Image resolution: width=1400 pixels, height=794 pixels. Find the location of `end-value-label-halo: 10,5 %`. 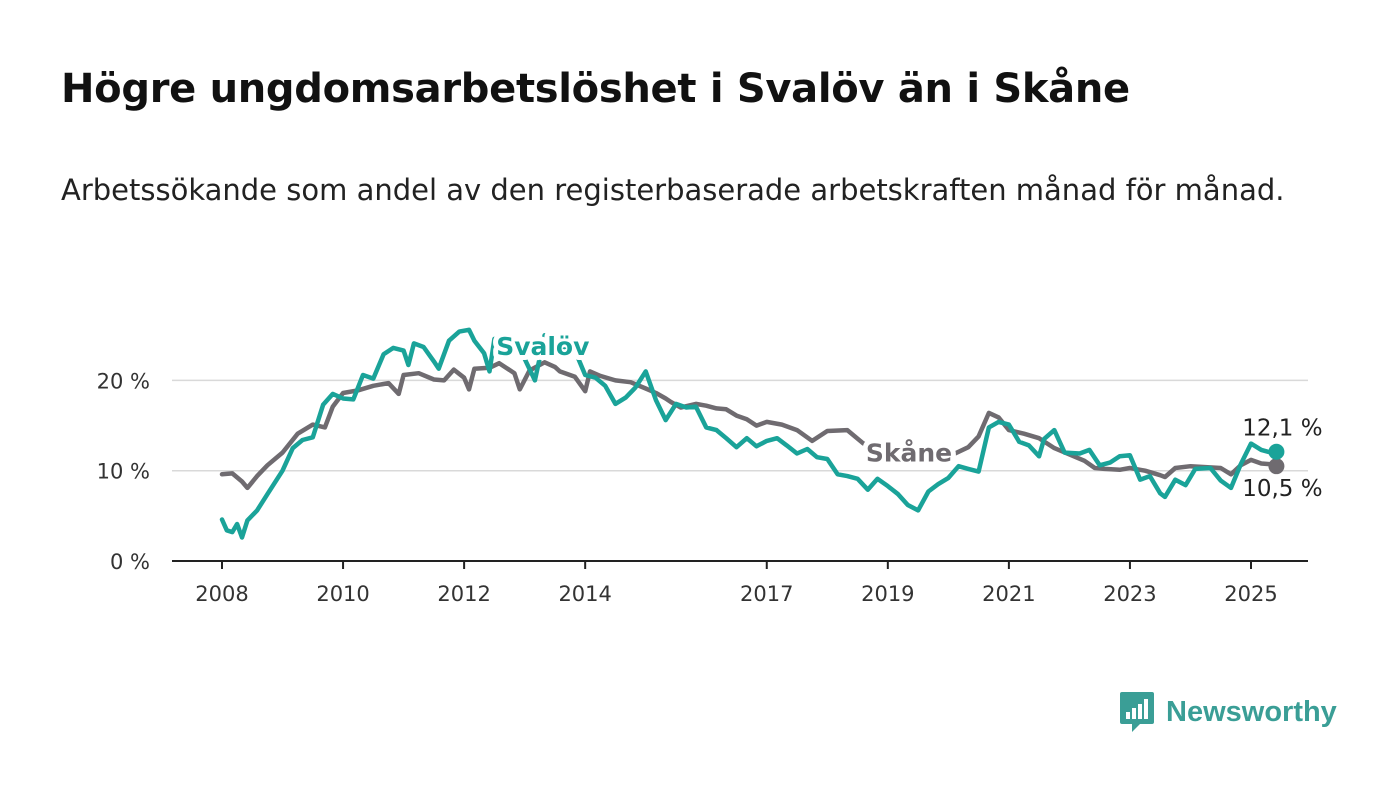

end-value-label-halo: 10,5 % is located at coordinates (1282, 489).